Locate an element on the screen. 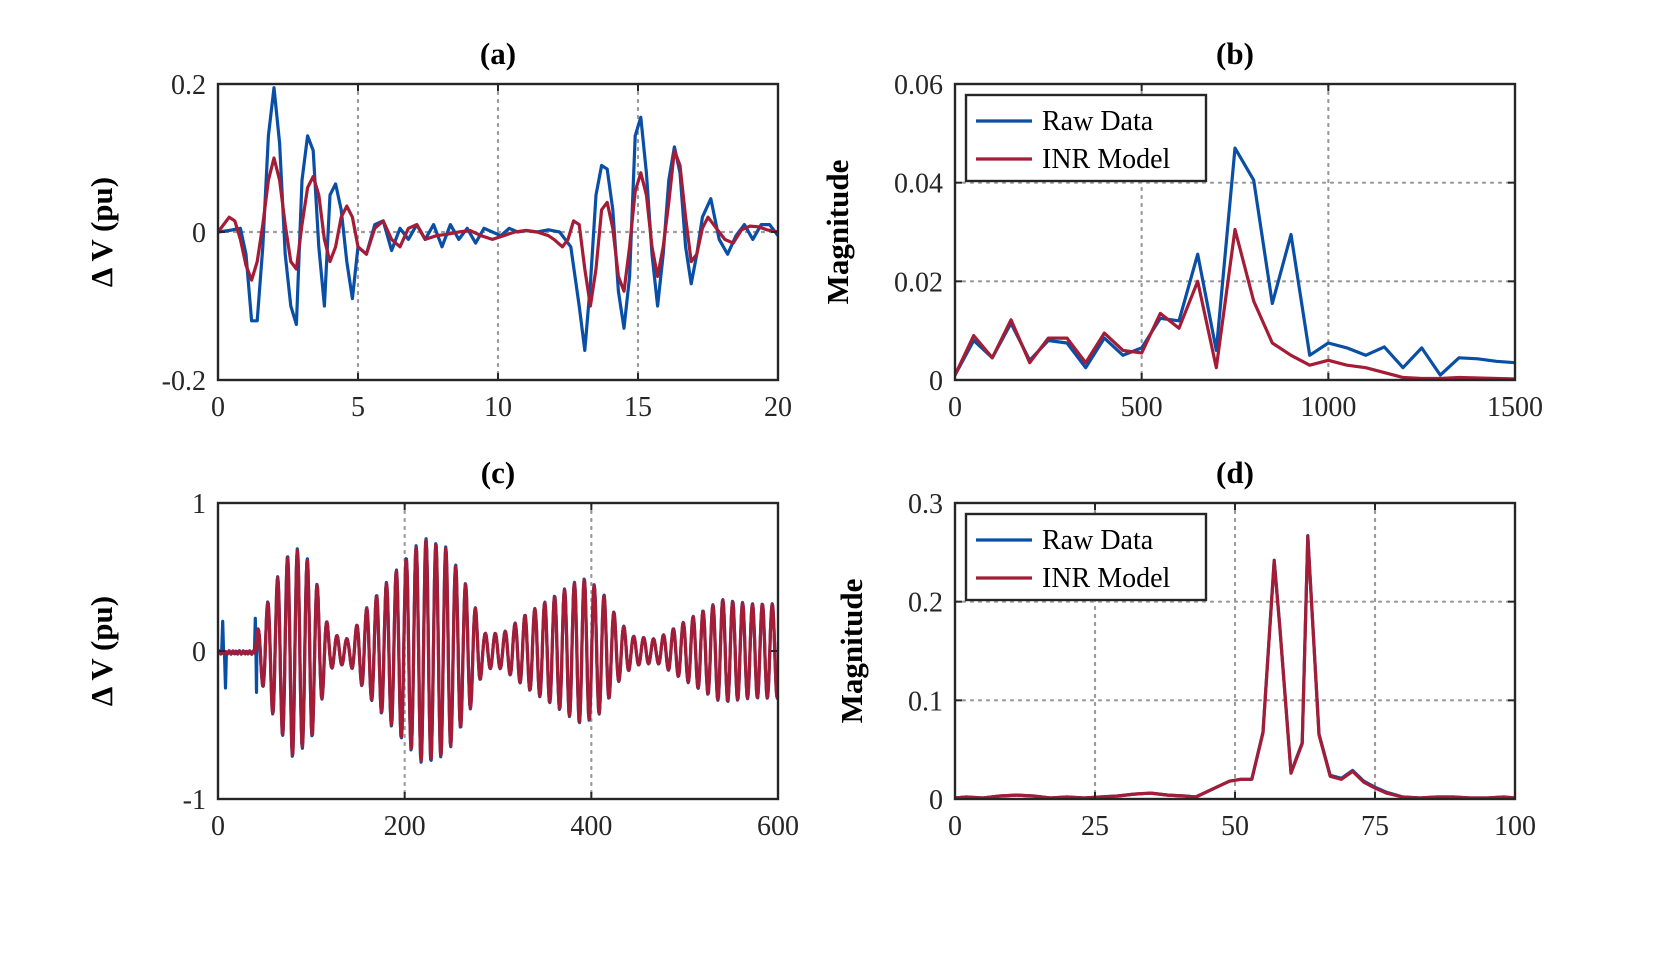  y-tick-label: -1 is located at coordinates (194, 800).